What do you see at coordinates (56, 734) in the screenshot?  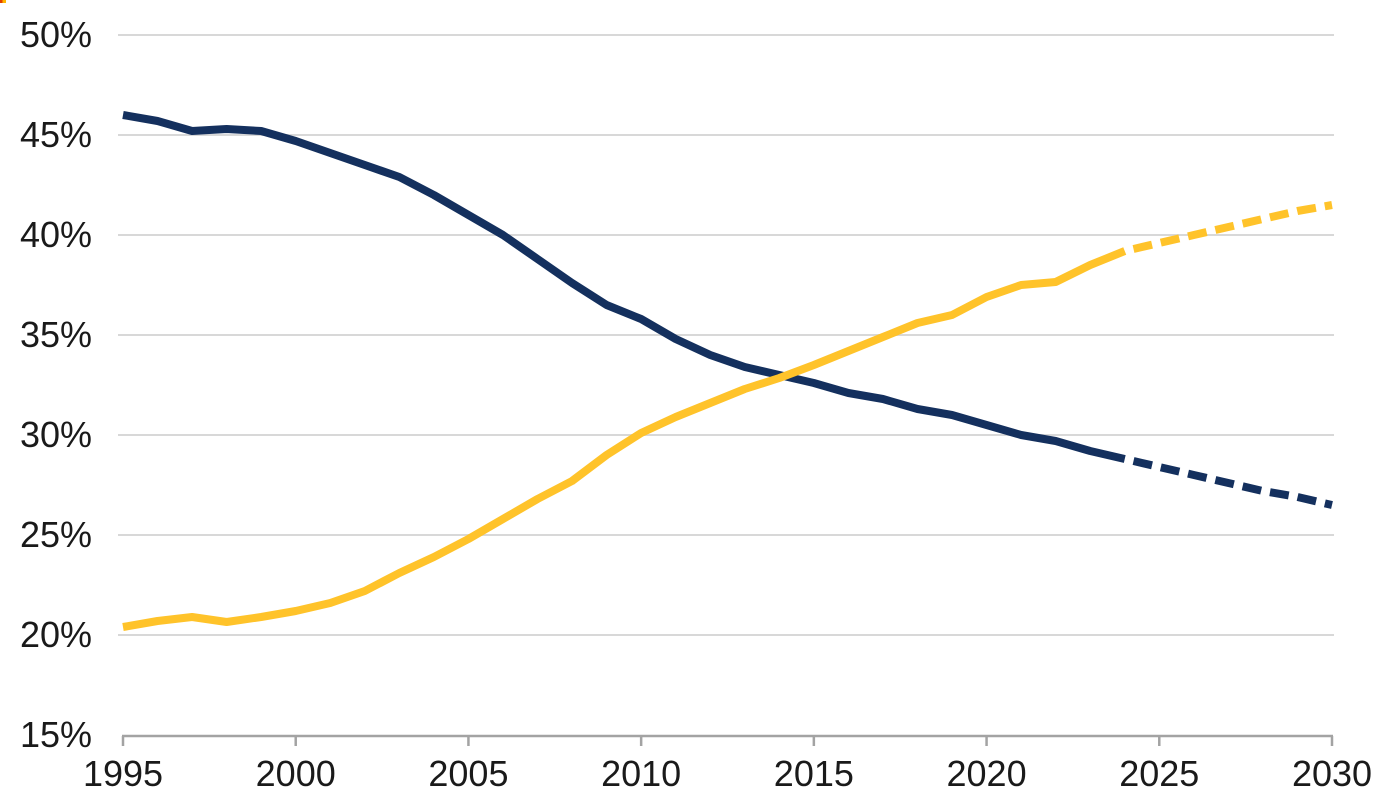 I see `y-tick-label: 15%` at bounding box center [56, 734].